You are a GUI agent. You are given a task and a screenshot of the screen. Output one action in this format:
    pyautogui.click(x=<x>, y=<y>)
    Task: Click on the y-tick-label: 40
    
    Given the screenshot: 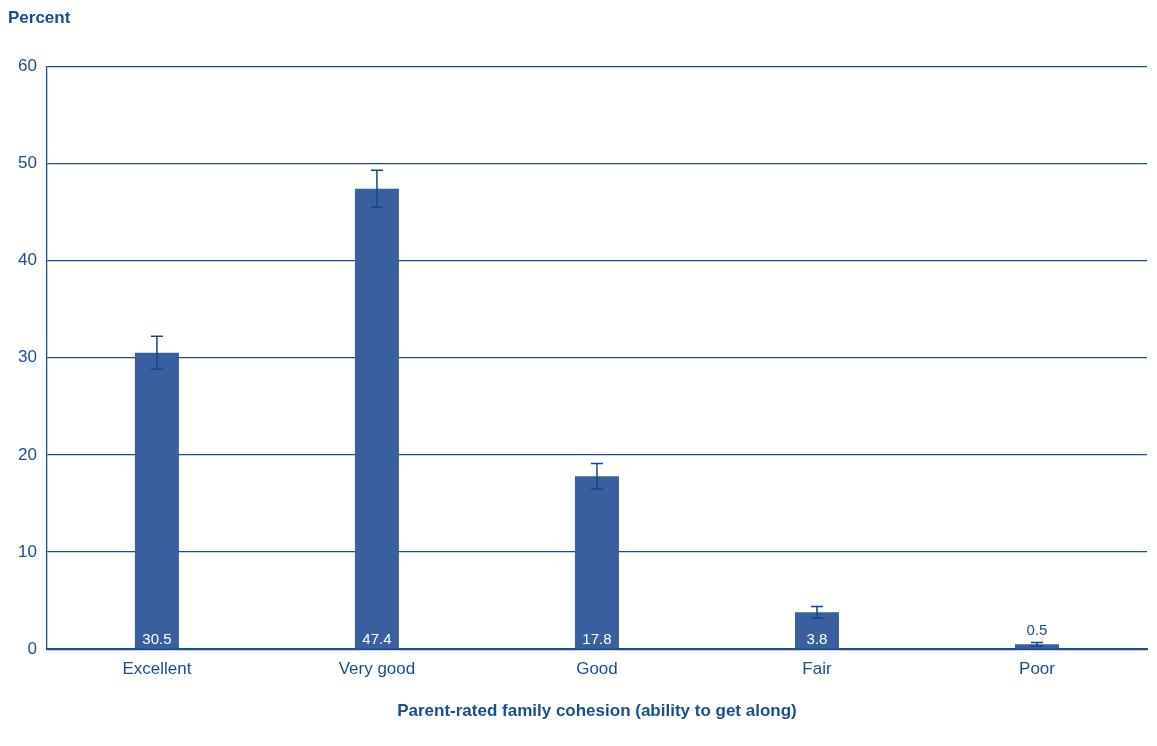 What is the action you would take?
    pyautogui.click(x=27, y=260)
    